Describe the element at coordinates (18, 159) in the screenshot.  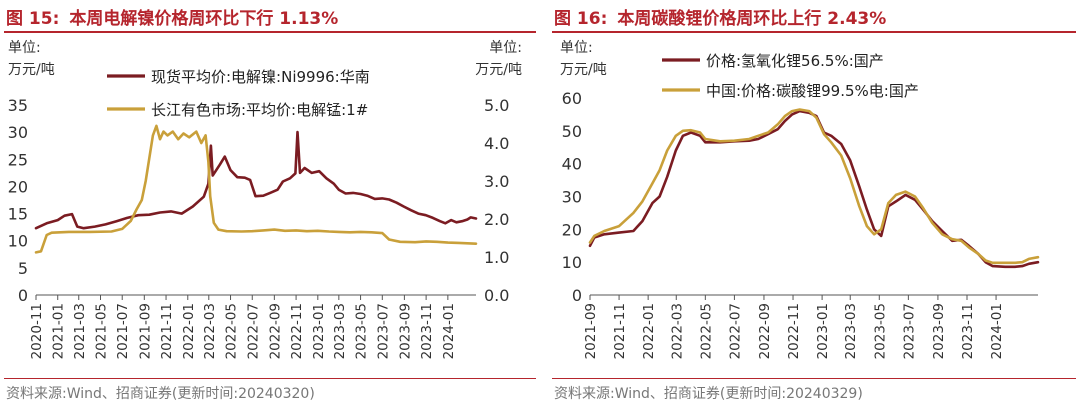
I see `y-tick-label-left: 25` at that location.